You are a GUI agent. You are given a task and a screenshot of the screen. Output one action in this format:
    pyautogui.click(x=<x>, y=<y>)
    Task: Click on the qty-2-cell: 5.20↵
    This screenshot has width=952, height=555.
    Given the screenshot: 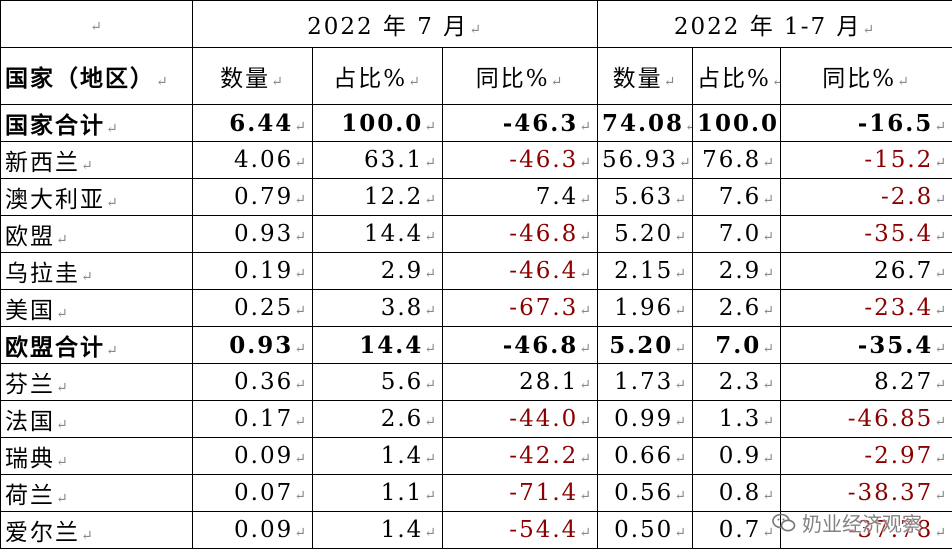 What is the action you would take?
    pyautogui.click(x=645, y=234)
    